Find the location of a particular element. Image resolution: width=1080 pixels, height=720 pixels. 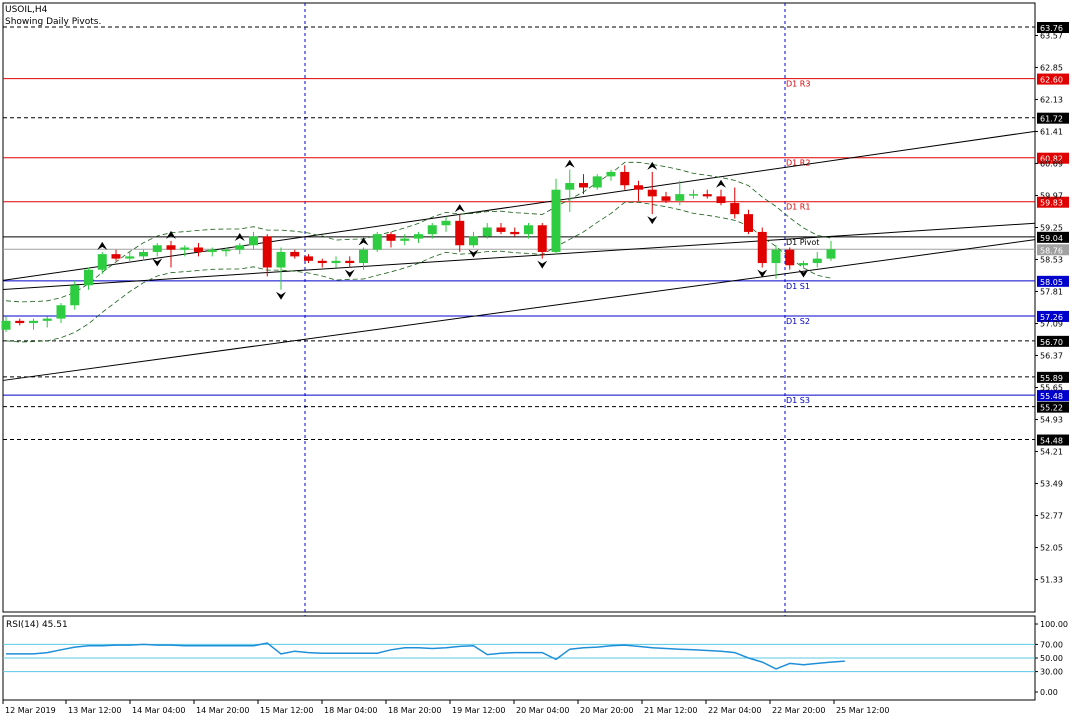

fractal-markers is located at coordinates (453, 229).